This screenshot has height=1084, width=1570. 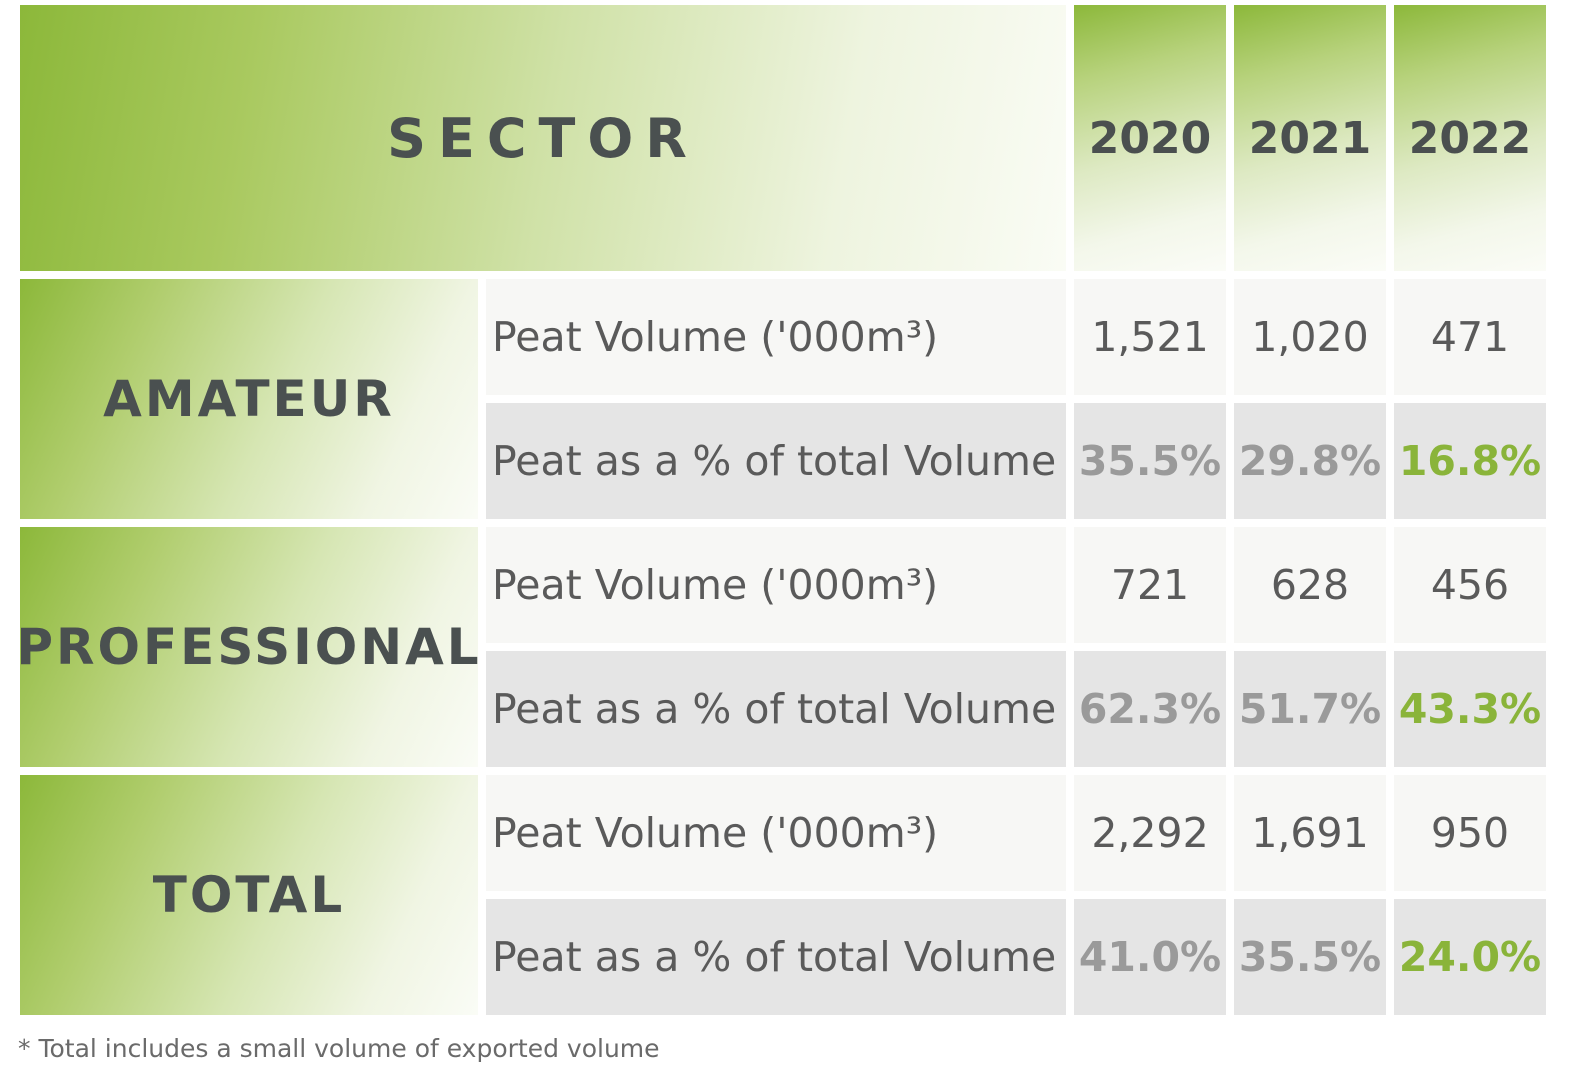 What do you see at coordinates (1310, 337) in the screenshot?
I see `amateur-volume-2021: 1,020` at bounding box center [1310, 337].